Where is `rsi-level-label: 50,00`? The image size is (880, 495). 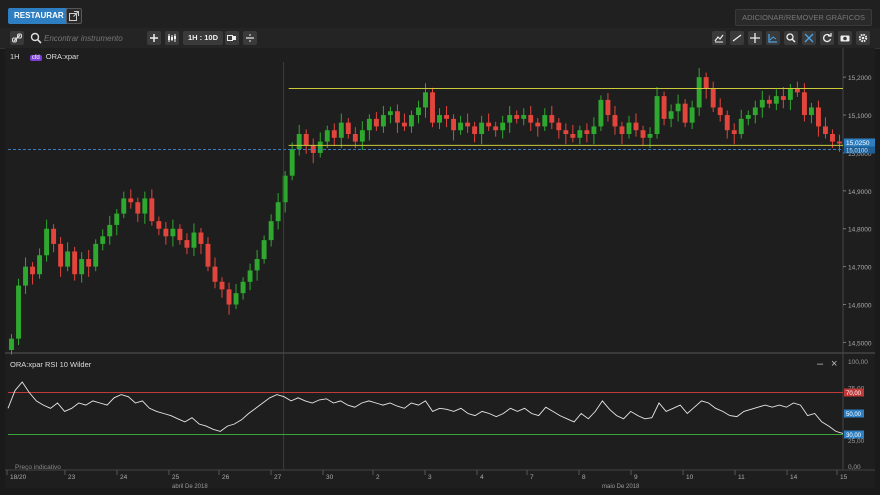
rsi-level-label: 50,00 is located at coordinates (854, 415).